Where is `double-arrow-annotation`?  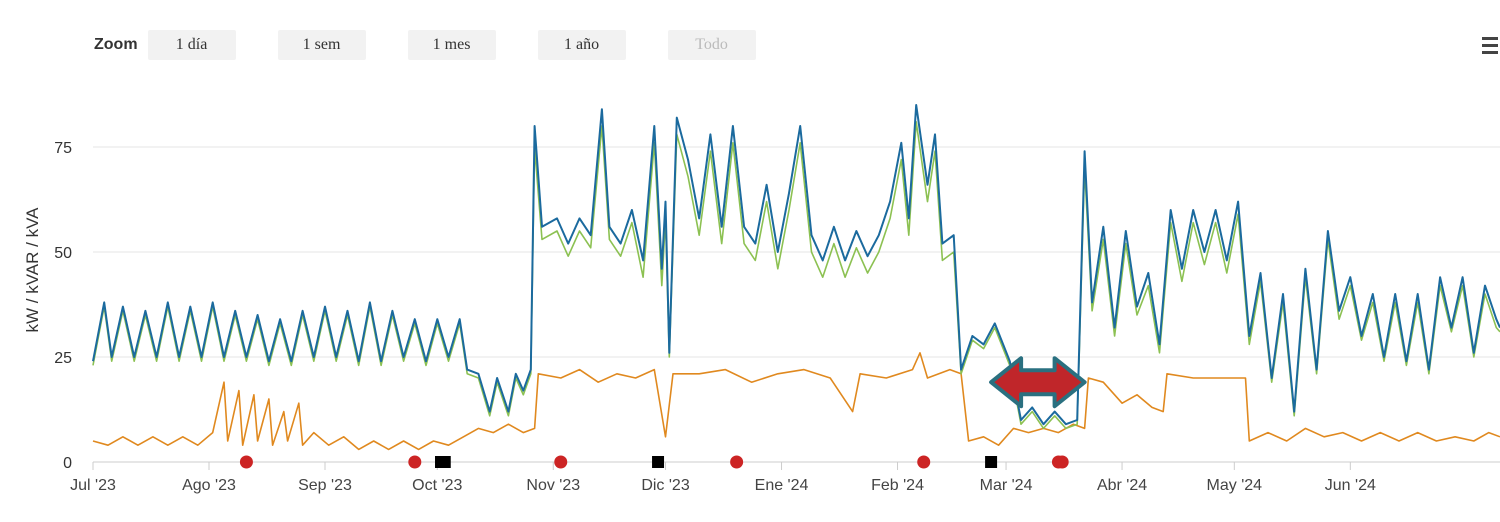 double-arrow-annotation is located at coordinates (1038, 382).